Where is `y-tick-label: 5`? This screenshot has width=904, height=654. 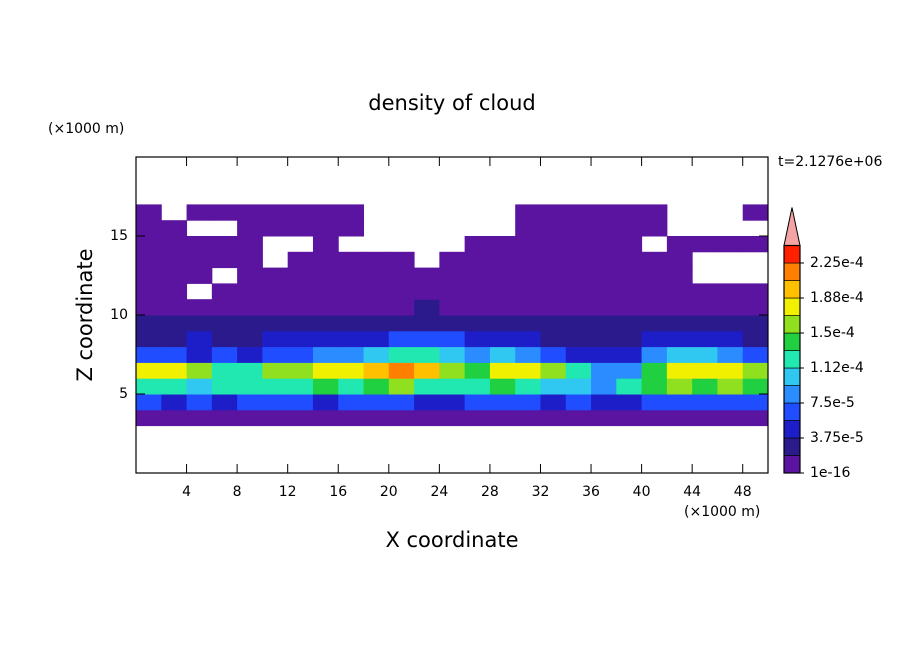
y-tick-label: 5 is located at coordinates (123, 394).